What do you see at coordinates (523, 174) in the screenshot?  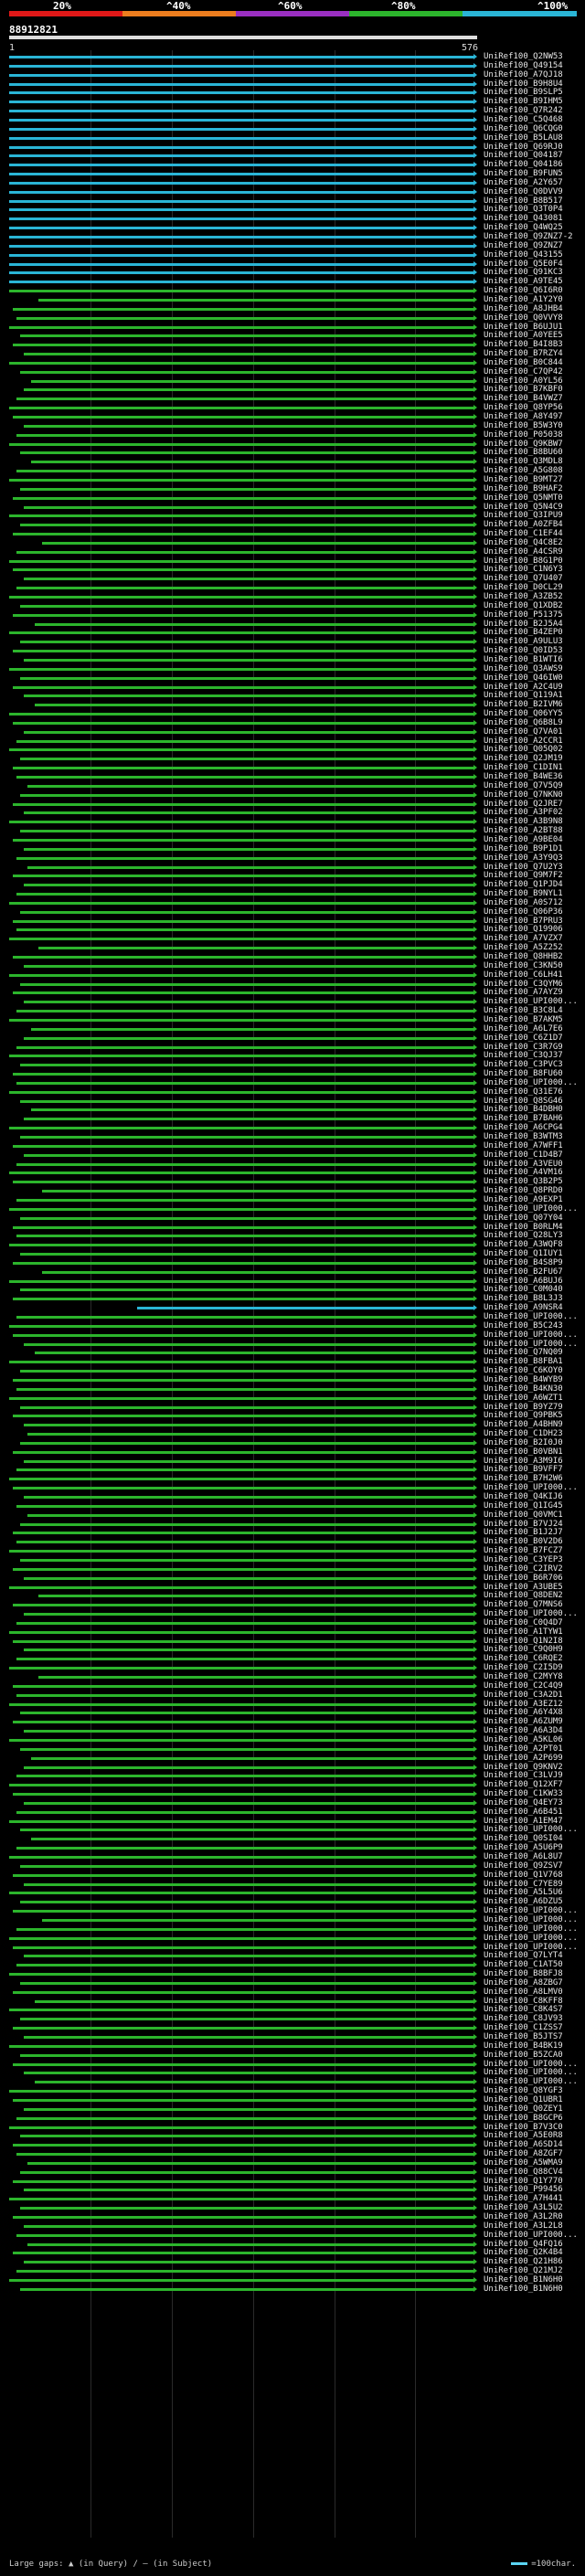 I see `hit-label: UniRef100_B9FUN5` at bounding box center [523, 174].